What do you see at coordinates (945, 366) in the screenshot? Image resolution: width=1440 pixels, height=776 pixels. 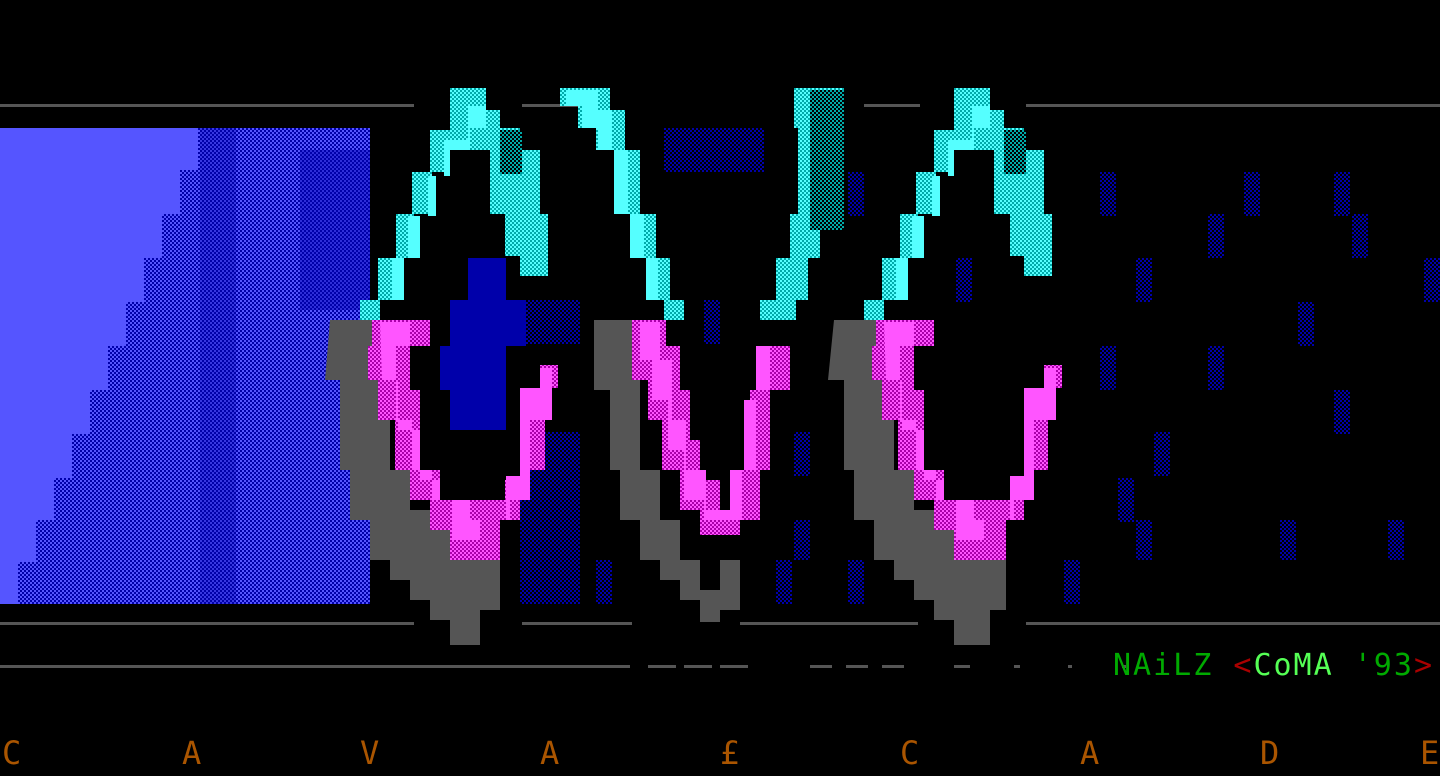 I see `logo-letter-c-right` at bounding box center [945, 366].